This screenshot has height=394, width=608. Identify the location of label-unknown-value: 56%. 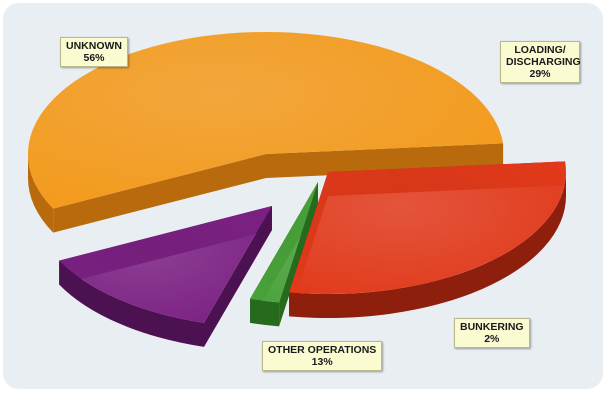
(94, 58).